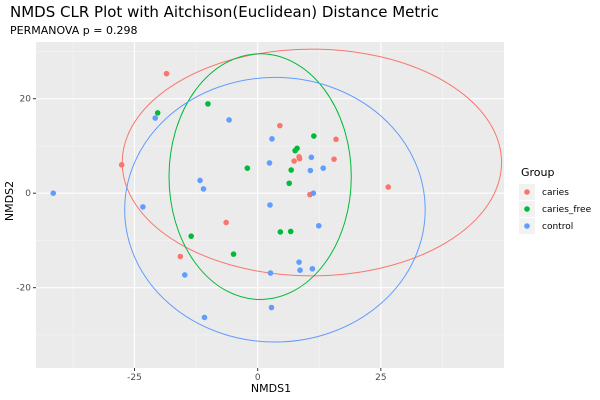 This screenshot has height=400, width=600. What do you see at coordinates (567, 210) in the screenshot?
I see `legend-label-caries_free: caries_free` at bounding box center [567, 210].